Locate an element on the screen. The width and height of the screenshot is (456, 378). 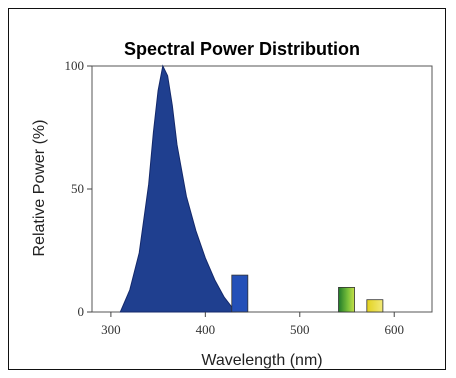
x-tick-label: 500 is located at coordinates (300, 329).